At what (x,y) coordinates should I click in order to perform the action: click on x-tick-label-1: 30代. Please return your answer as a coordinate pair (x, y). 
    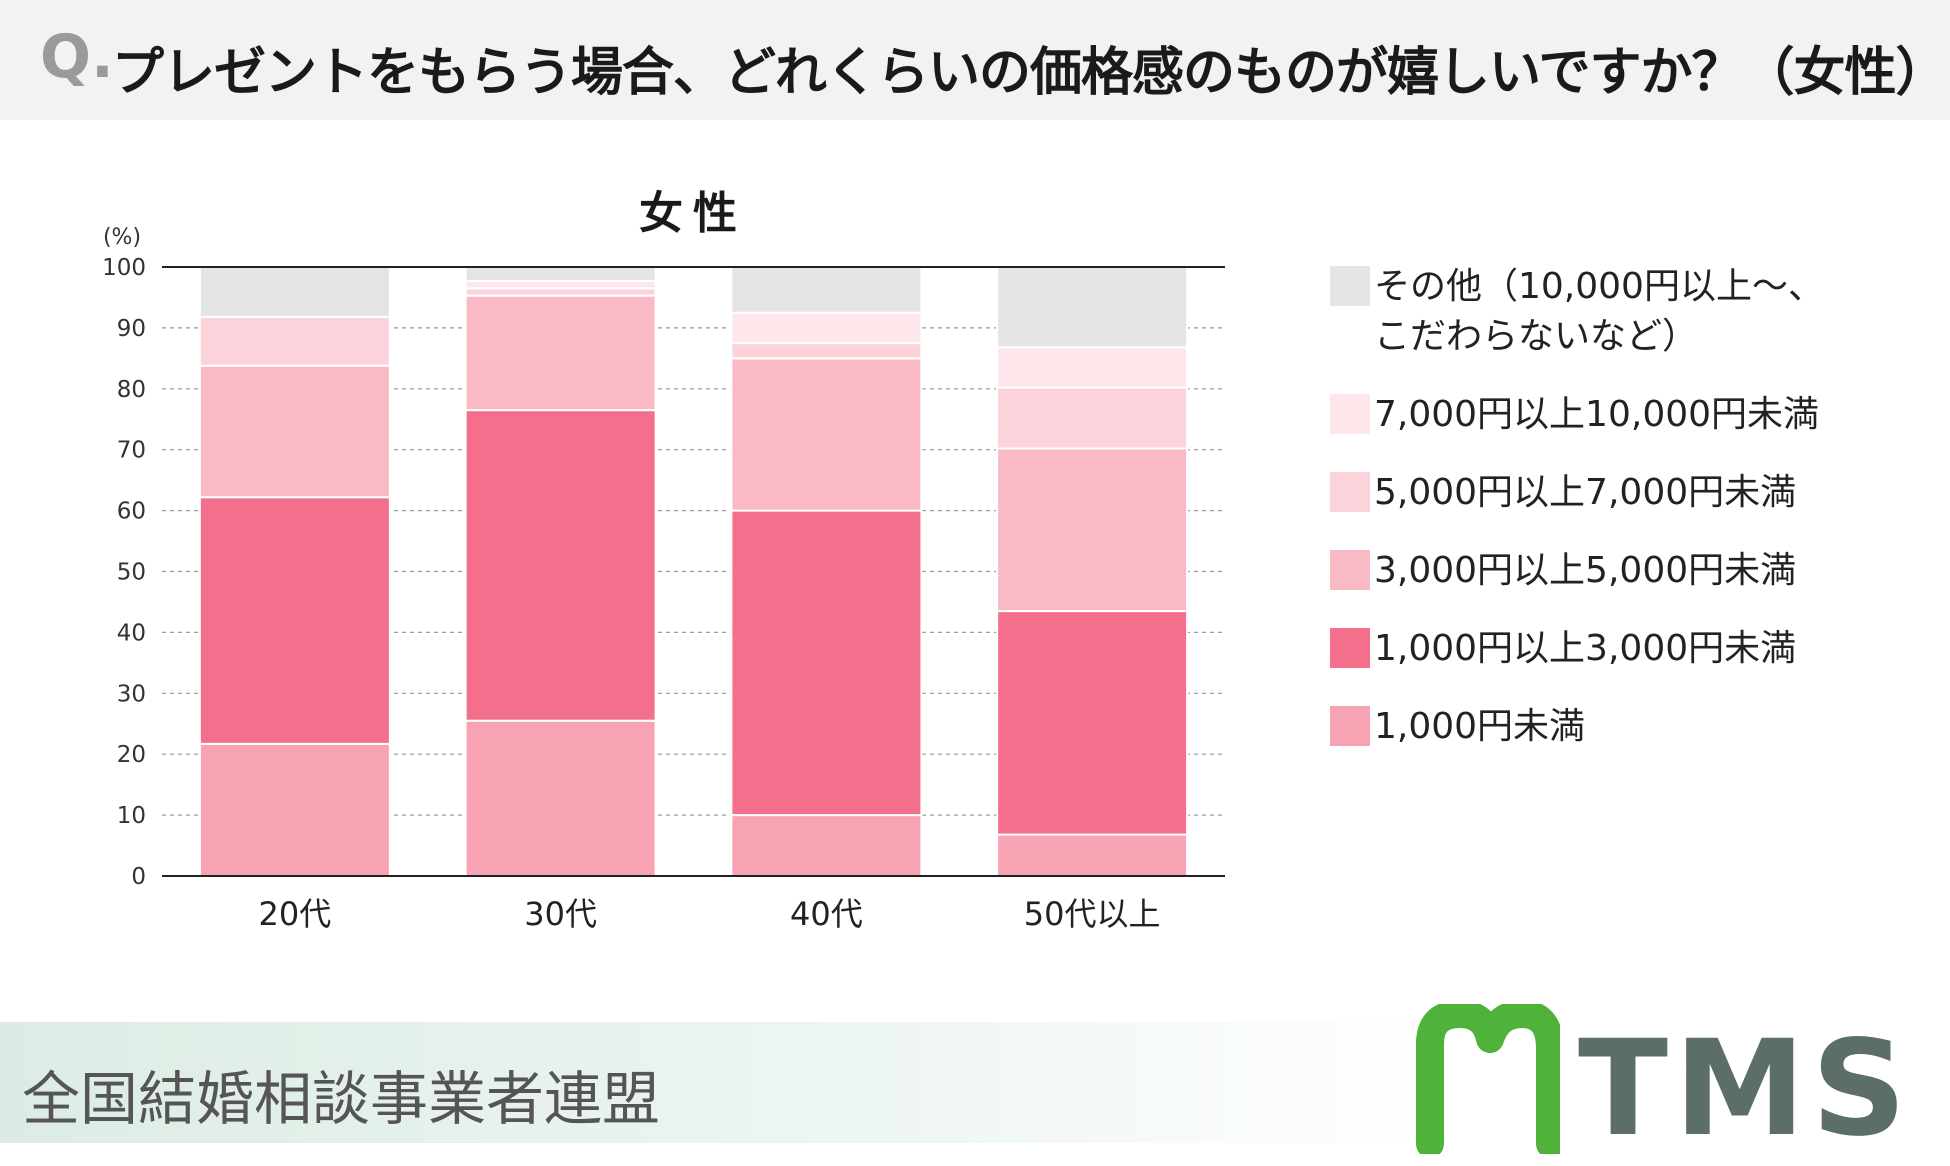
    Looking at the image, I should click on (560, 914).